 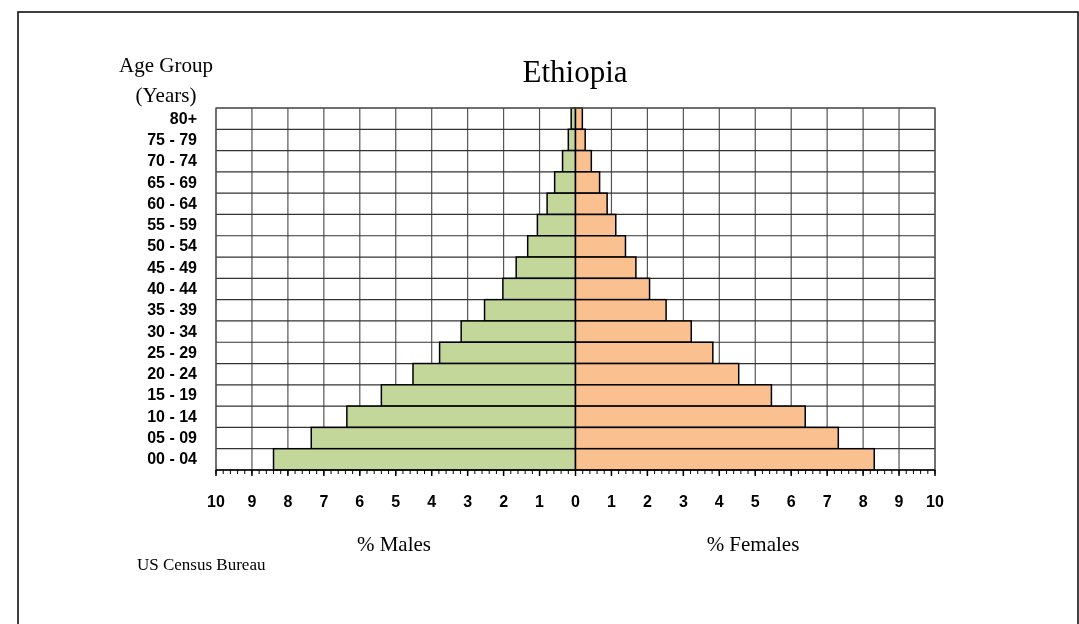 I want to click on y-tick-label: 10 - 14, so click(x=172, y=416).